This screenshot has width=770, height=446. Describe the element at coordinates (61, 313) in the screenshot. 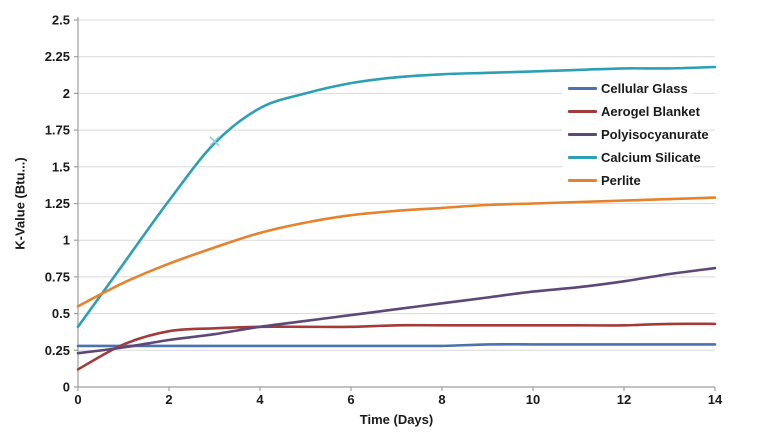

I see `y-tick-label: 0.5` at that location.